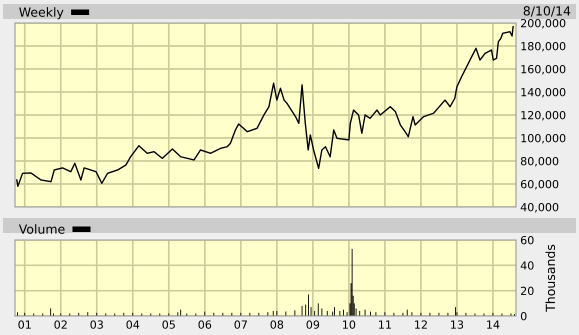 This screenshot has height=335, width=579. Describe the element at coordinates (349, 324) in the screenshot. I see `x-tick-label: 10` at that location.